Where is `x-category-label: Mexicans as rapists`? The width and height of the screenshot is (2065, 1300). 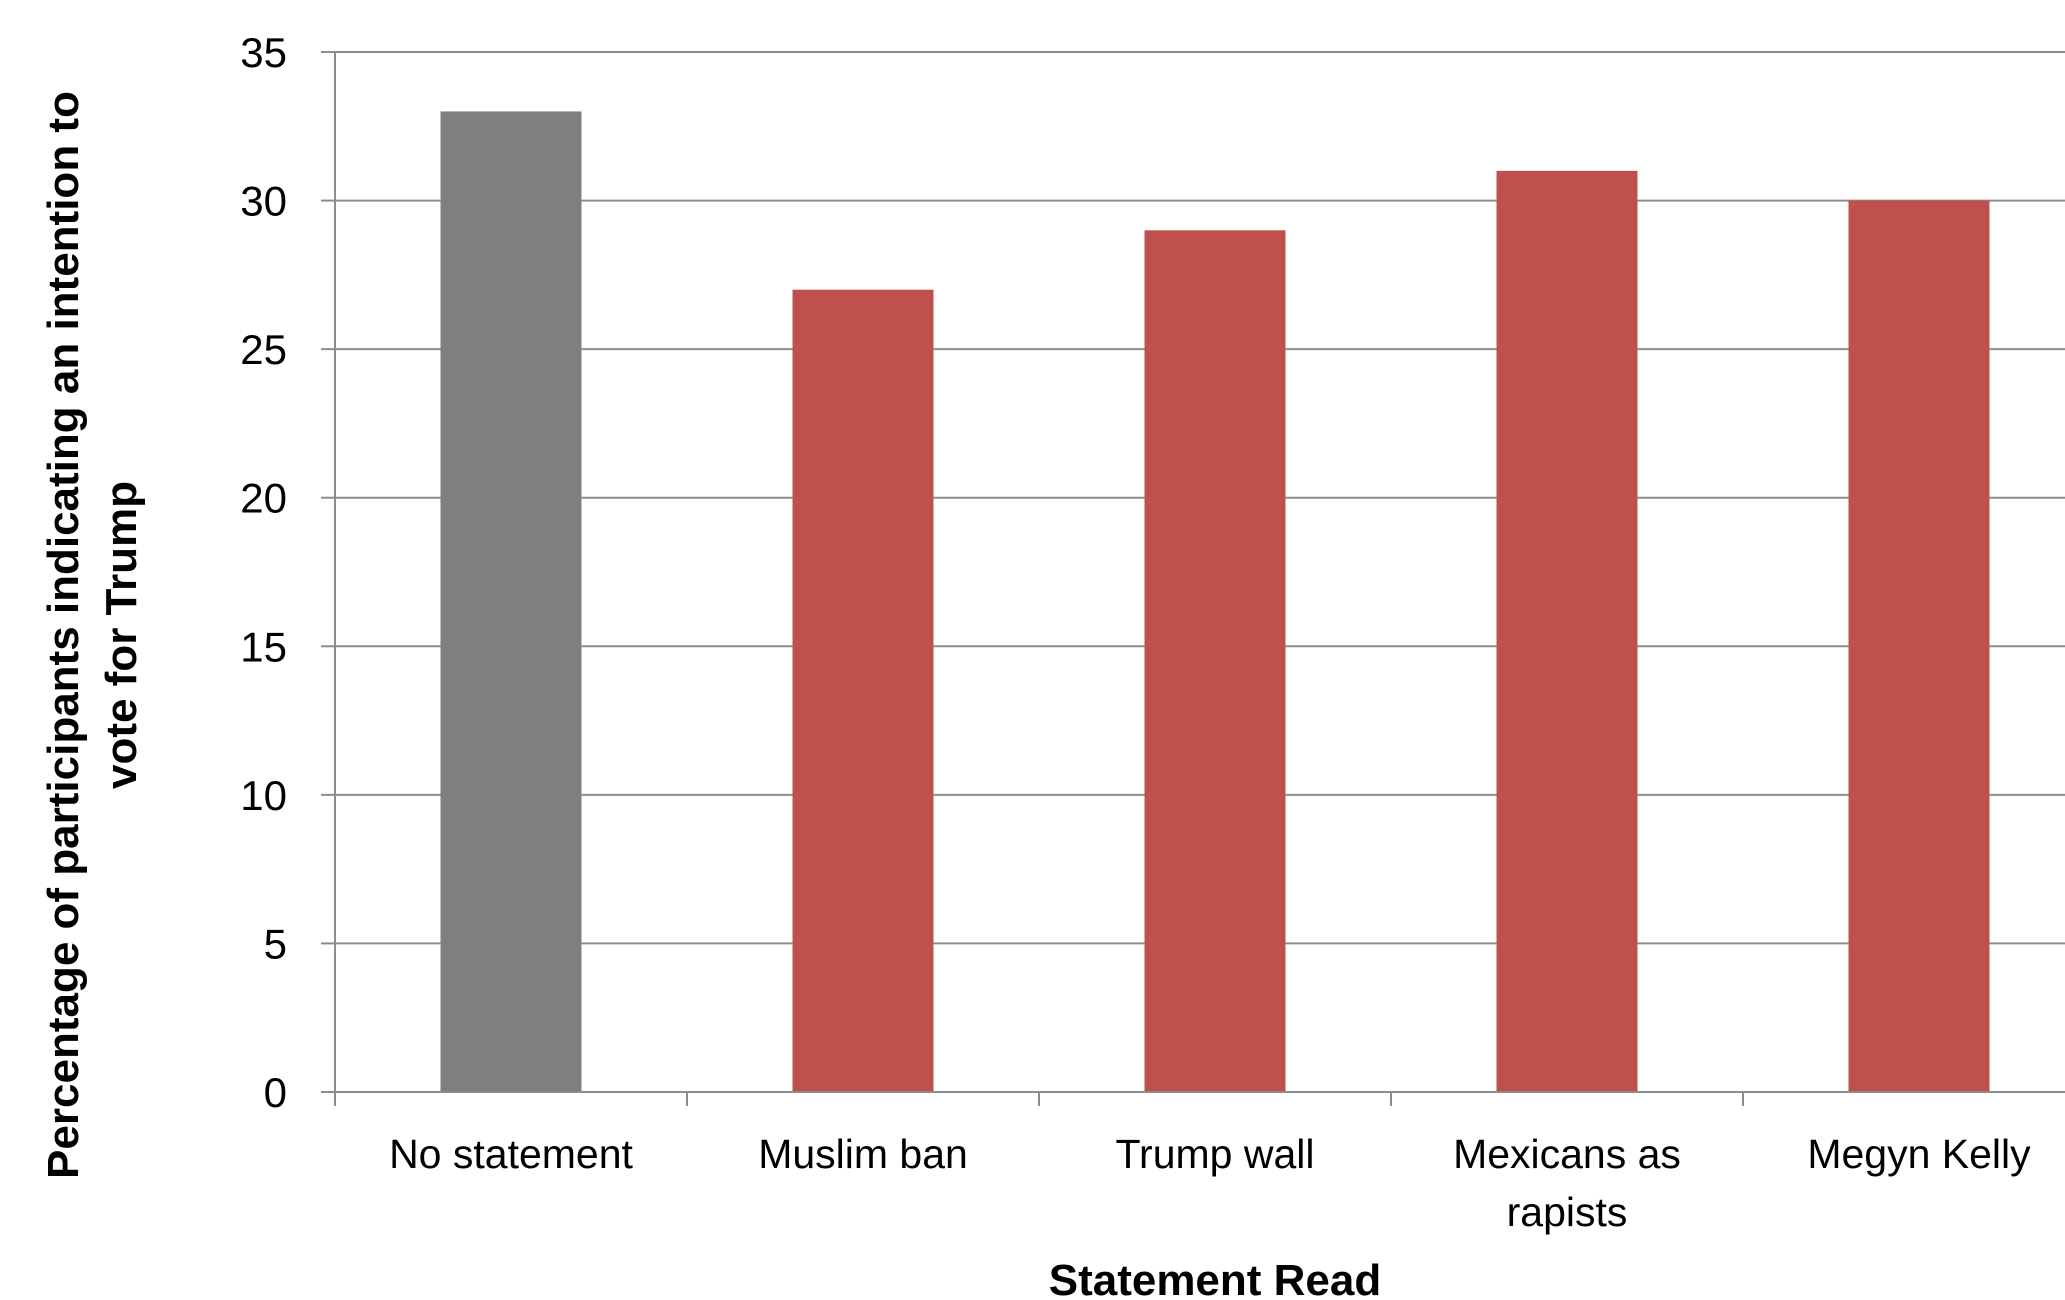
x-category-label: Mexicans as rapists is located at coordinates (1567, 1183).